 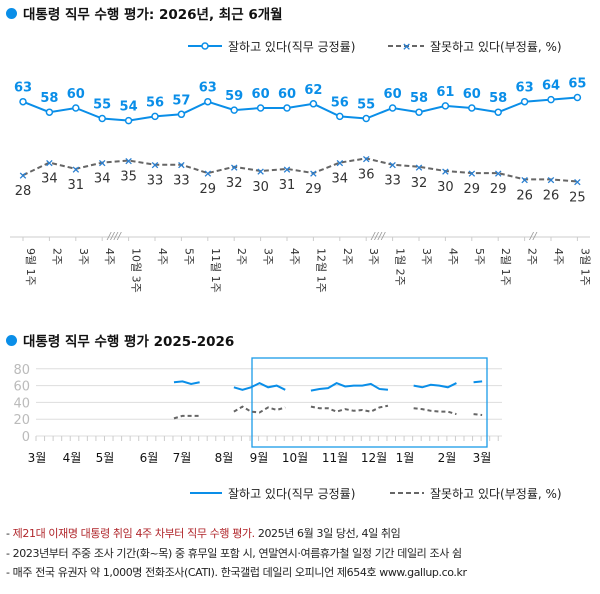 I want to click on month-label: 8월, so click(x=224, y=458).